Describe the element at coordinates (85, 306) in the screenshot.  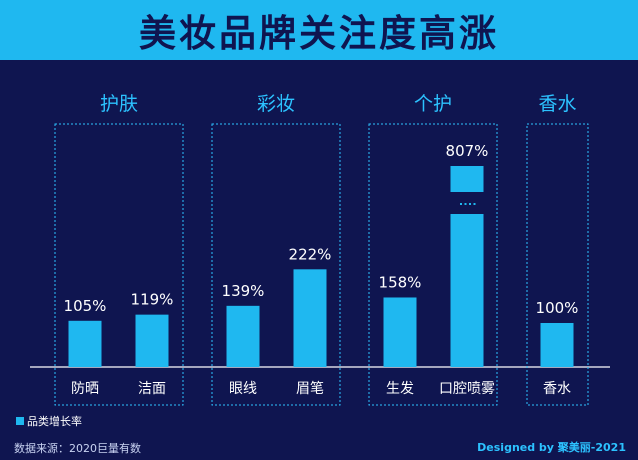
I see `data-label: 105%` at that location.